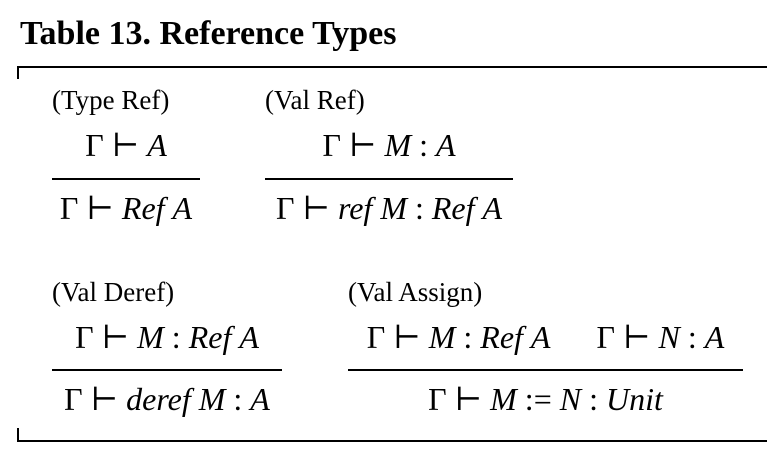 This screenshot has width=767, height=466. I want to click on rule-premise: Γ ⊢ M : A, so click(389, 145).